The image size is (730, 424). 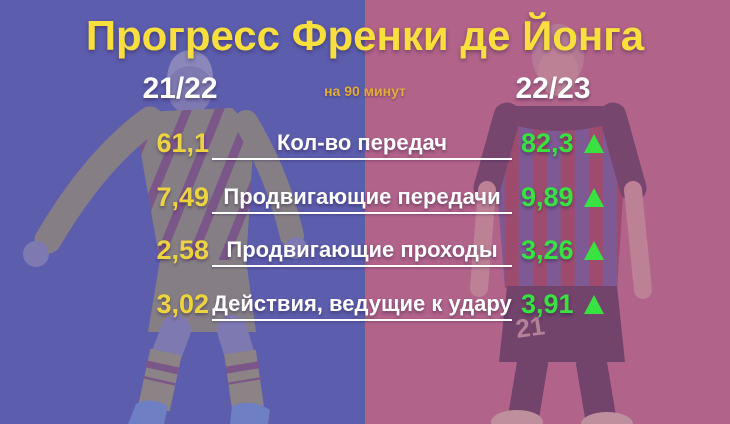 What do you see at coordinates (182, 250) in the screenshot?
I see `stat-value-21-22: 2,58` at bounding box center [182, 250].